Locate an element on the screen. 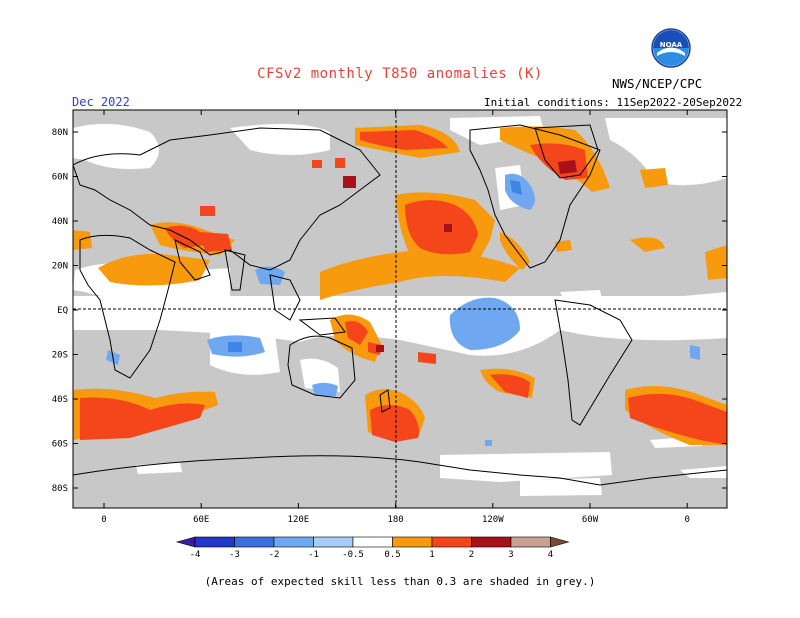 This screenshot has width=800, height=618. colorbar-label: -4 is located at coordinates (195, 555).